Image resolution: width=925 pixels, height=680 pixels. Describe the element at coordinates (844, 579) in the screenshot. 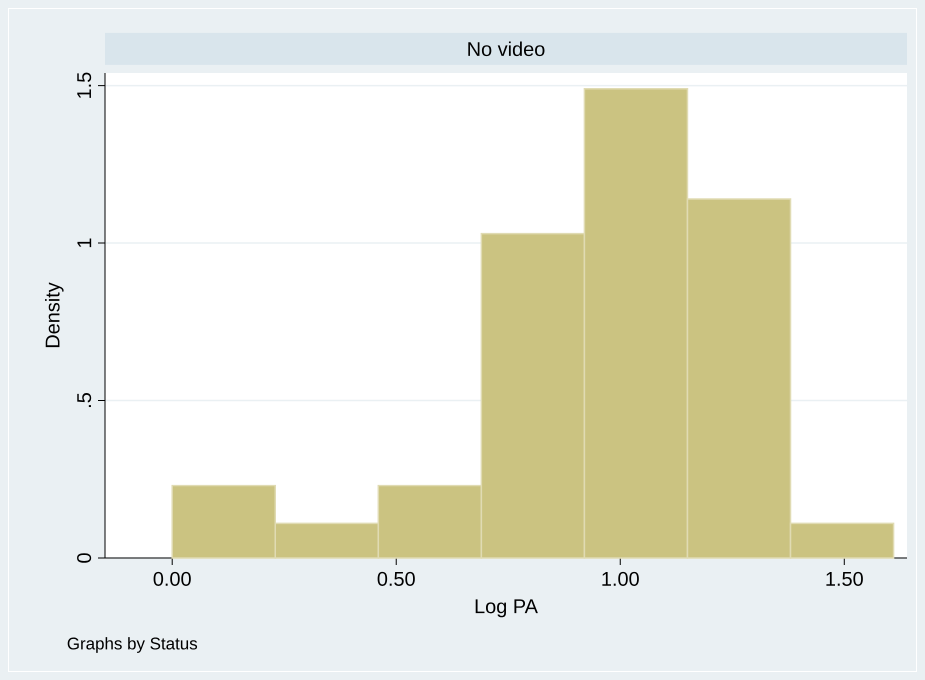

I see `x-tick-label: 1.50` at that location.